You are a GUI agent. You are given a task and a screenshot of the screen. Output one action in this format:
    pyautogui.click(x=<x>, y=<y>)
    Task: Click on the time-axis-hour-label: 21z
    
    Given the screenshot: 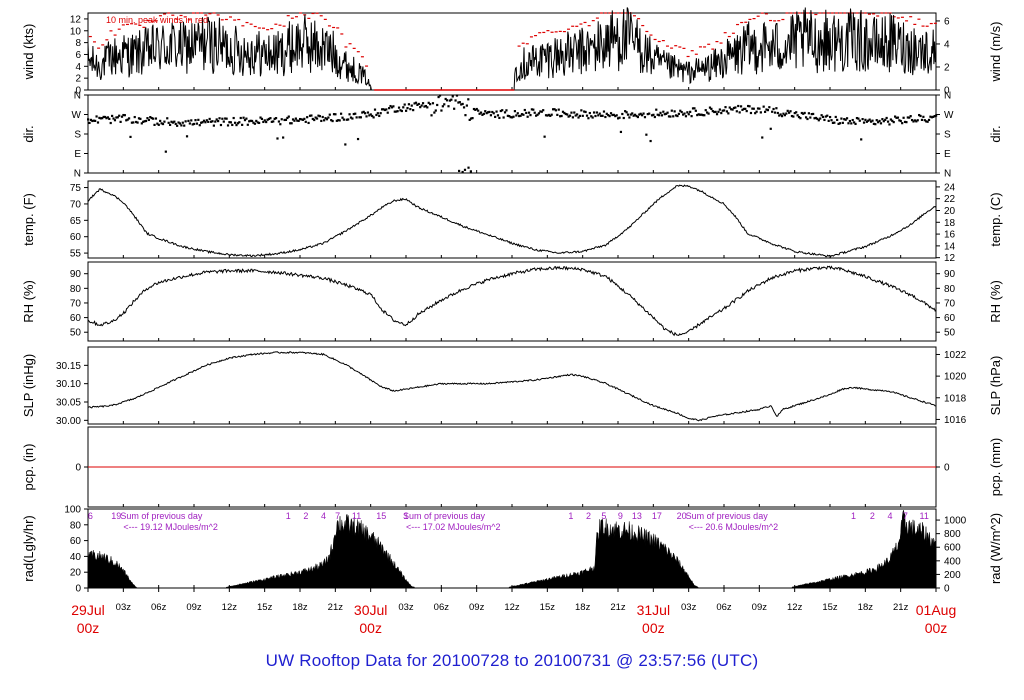 What is the action you would take?
    pyautogui.click(x=618, y=607)
    